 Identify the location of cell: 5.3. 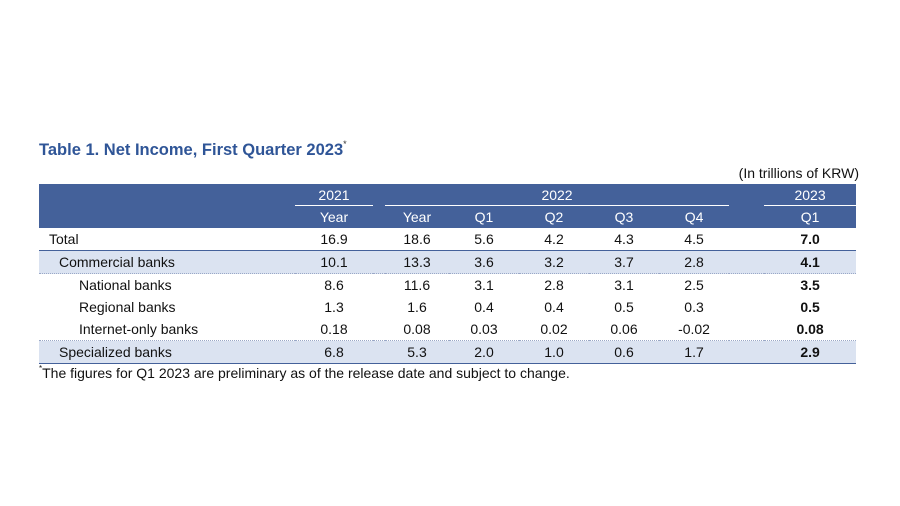
(417, 352).